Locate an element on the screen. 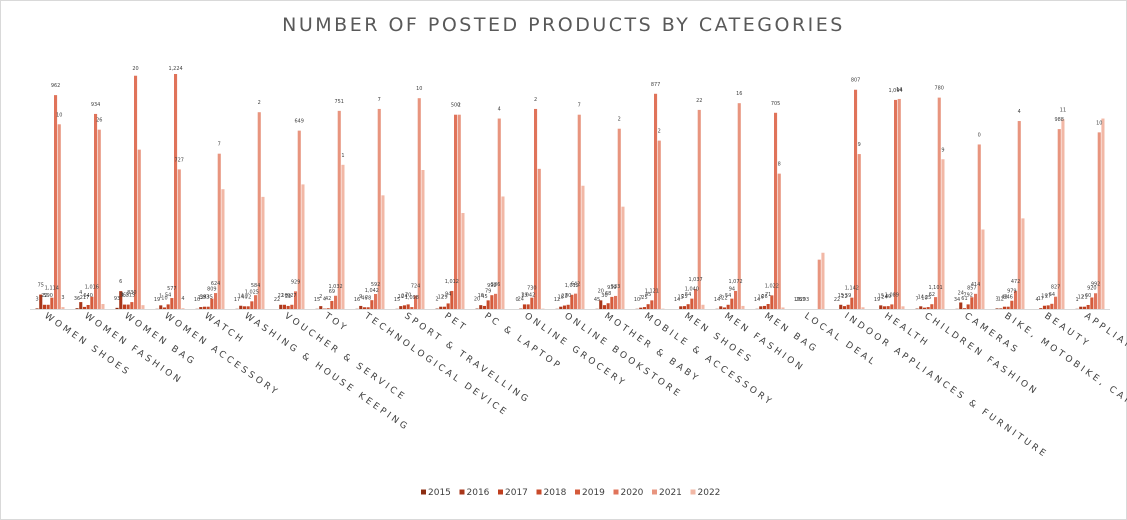 This screenshot has width=1127, height=520. chart-title: NUMBER OF POSTED PRODUCTS BY CATEGORIES is located at coordinates (563, 25).